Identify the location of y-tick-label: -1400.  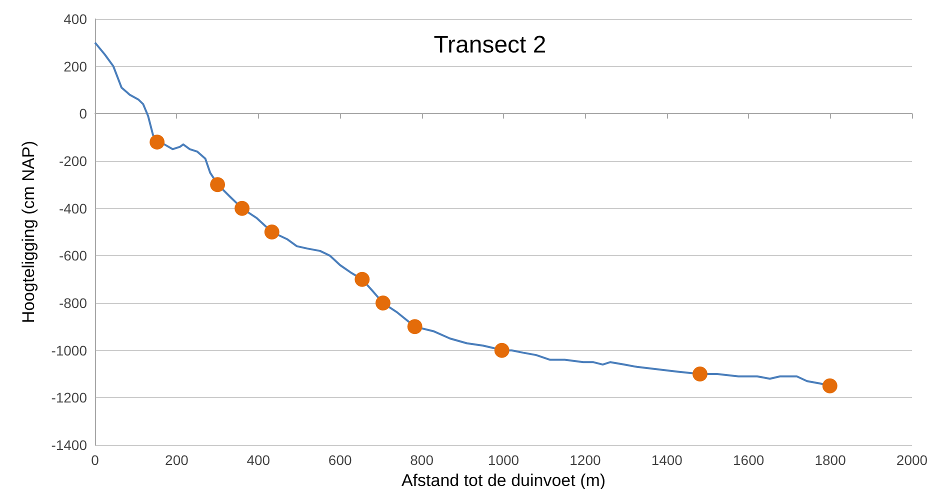
(69, 445).